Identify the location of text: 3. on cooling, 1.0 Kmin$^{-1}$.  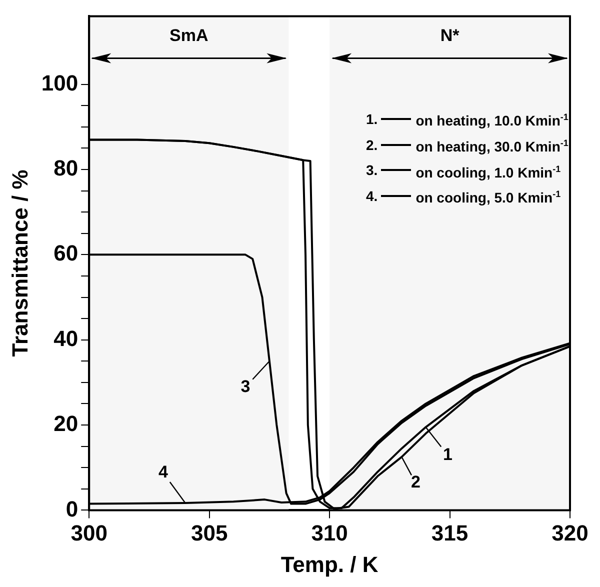
(463, 171).